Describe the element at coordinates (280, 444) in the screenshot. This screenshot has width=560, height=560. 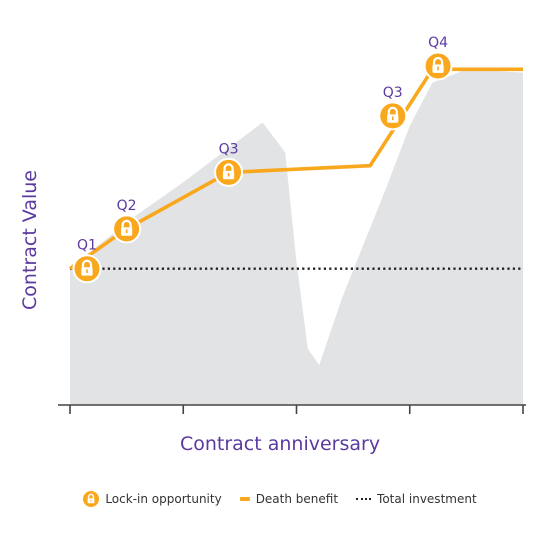
I see `x-axis-title: Contract anniversary` at that location.